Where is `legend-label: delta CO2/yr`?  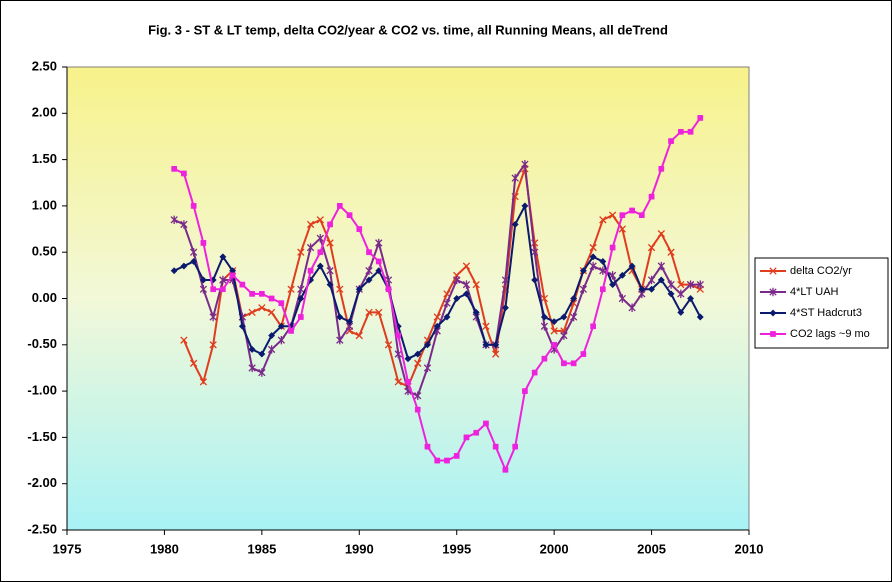
legend-label: delta CO2/yr is located at coordinates (821, 271).